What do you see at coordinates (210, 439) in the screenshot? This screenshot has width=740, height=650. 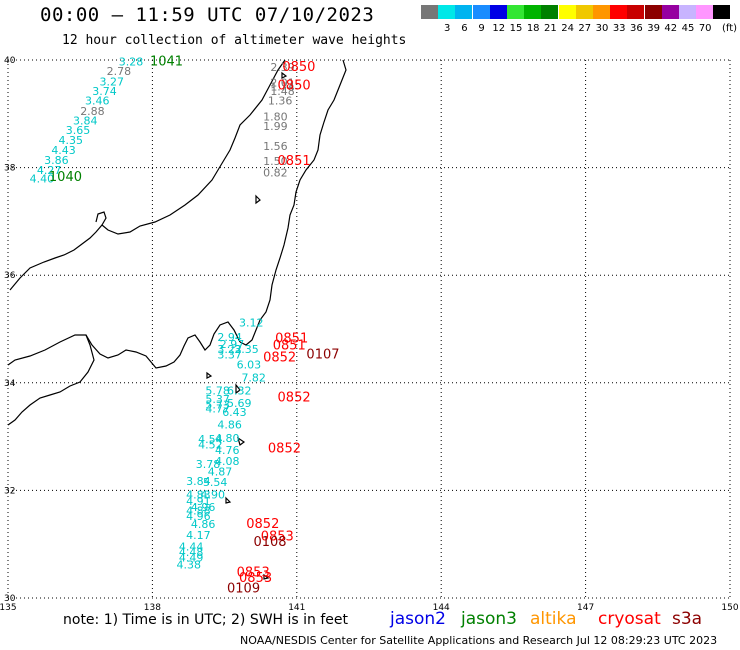 I see `swh-value-label: 4.54` at bounding box center [210, 439].